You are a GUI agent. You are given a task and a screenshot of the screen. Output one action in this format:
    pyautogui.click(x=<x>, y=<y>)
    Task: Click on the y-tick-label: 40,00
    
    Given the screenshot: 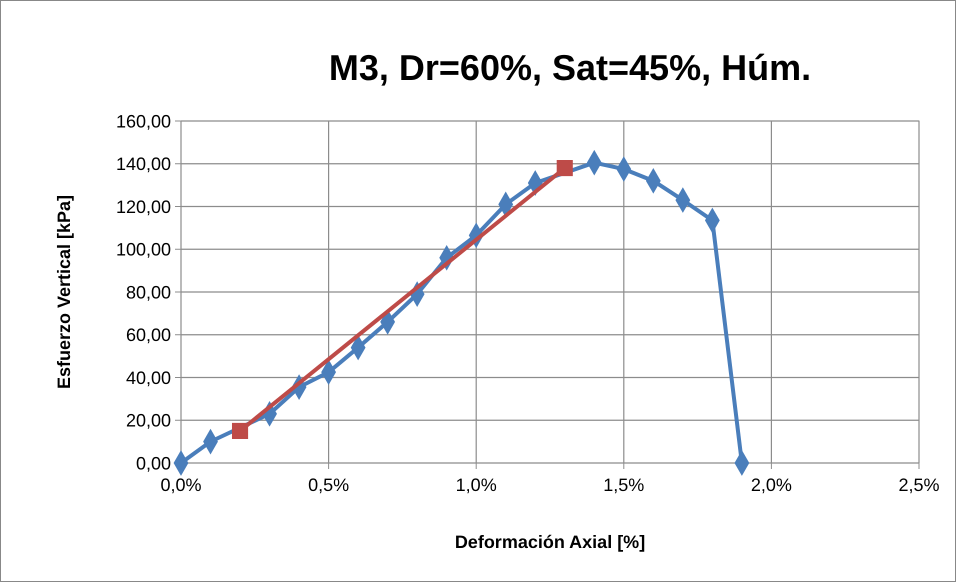 What is the action you would take?
    pyautogui.click(x=148, y=378)
    